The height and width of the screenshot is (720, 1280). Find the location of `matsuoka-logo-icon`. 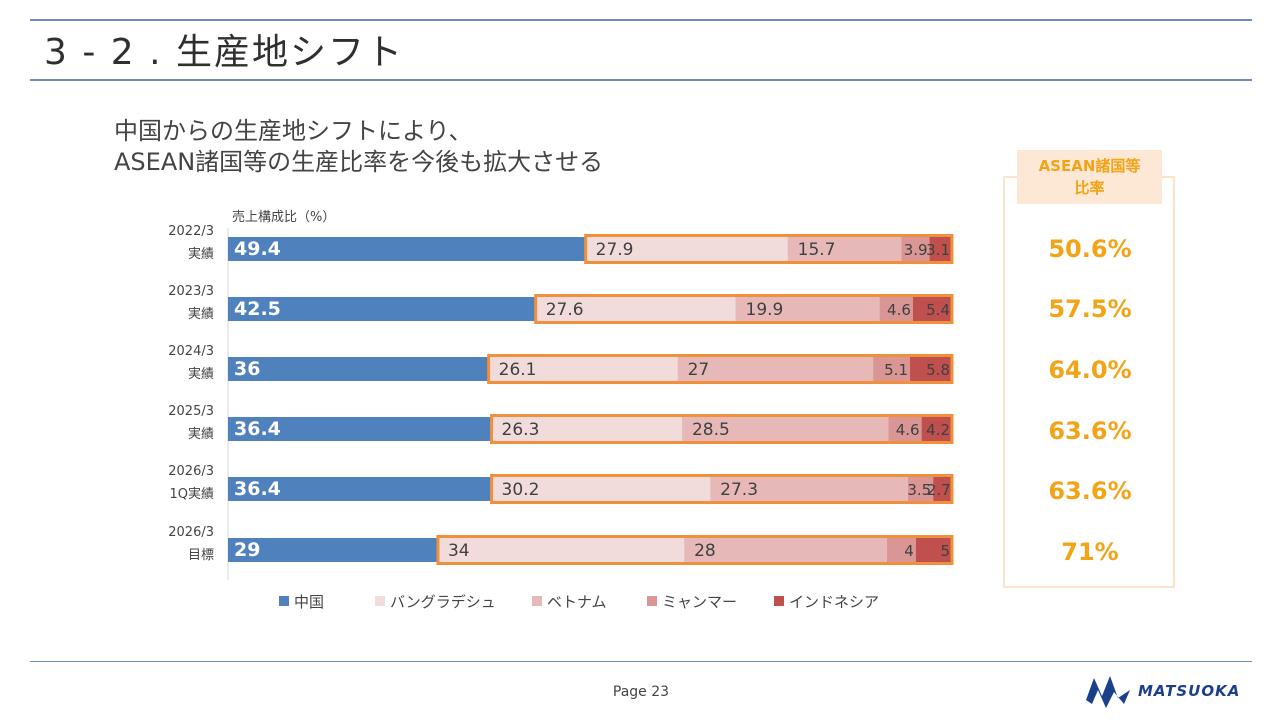

matsuoka-logo-icon is located at coordinates (1108, 692).